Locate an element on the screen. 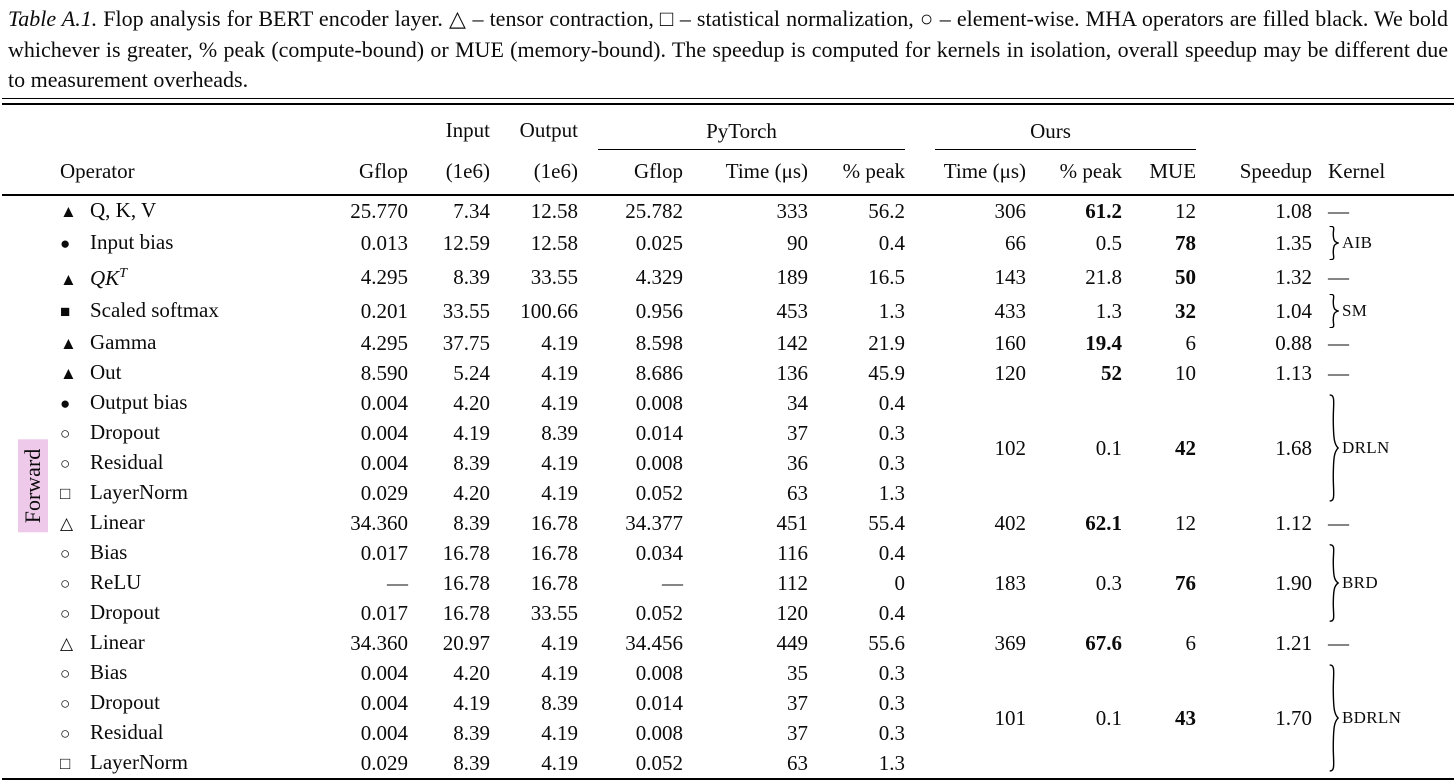  cell-pt-peak: 0.4 is located at coordinates (892, 552).